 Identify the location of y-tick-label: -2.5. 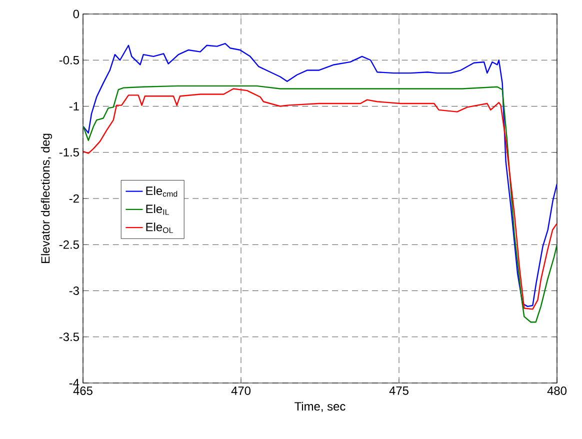
(69, 244).